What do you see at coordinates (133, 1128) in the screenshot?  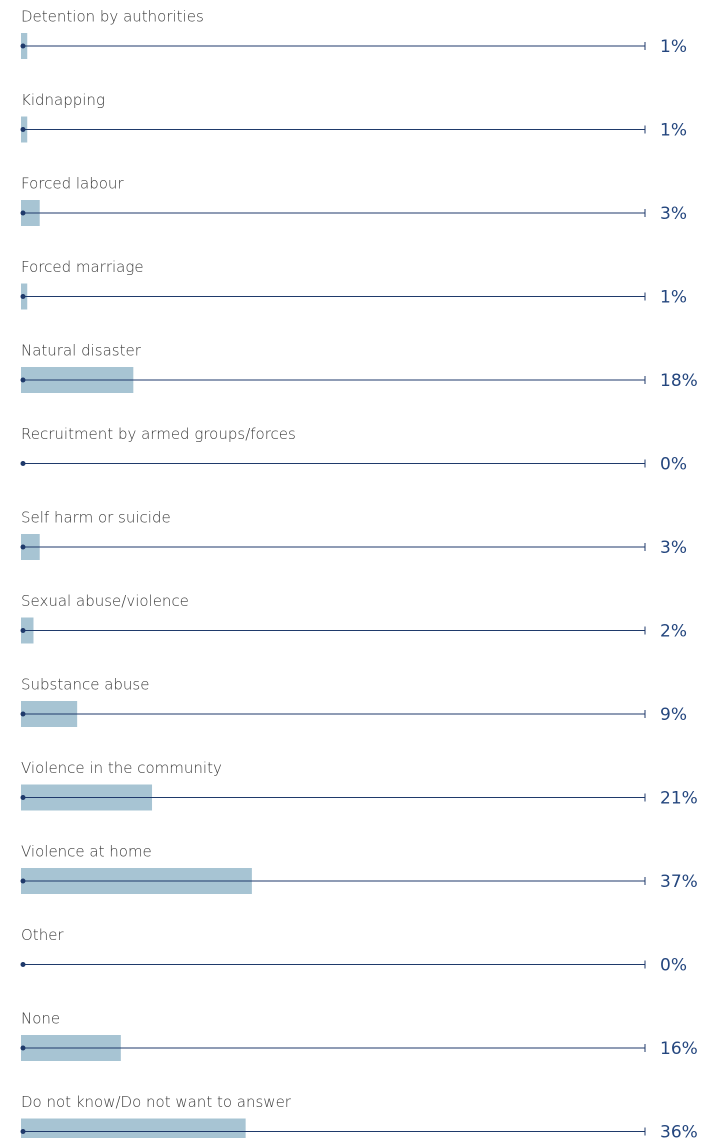 I see `bar` at bounding box center [133, 1128].